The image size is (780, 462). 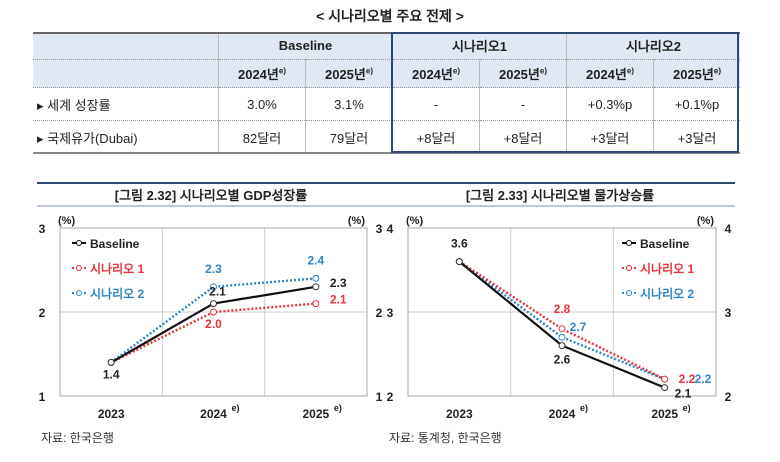 What do you see at coordinates (390, 16) in the screenshot?
I see `table-title: < 시나리오별 주요 전제 >` at bounding box center [390, 16].